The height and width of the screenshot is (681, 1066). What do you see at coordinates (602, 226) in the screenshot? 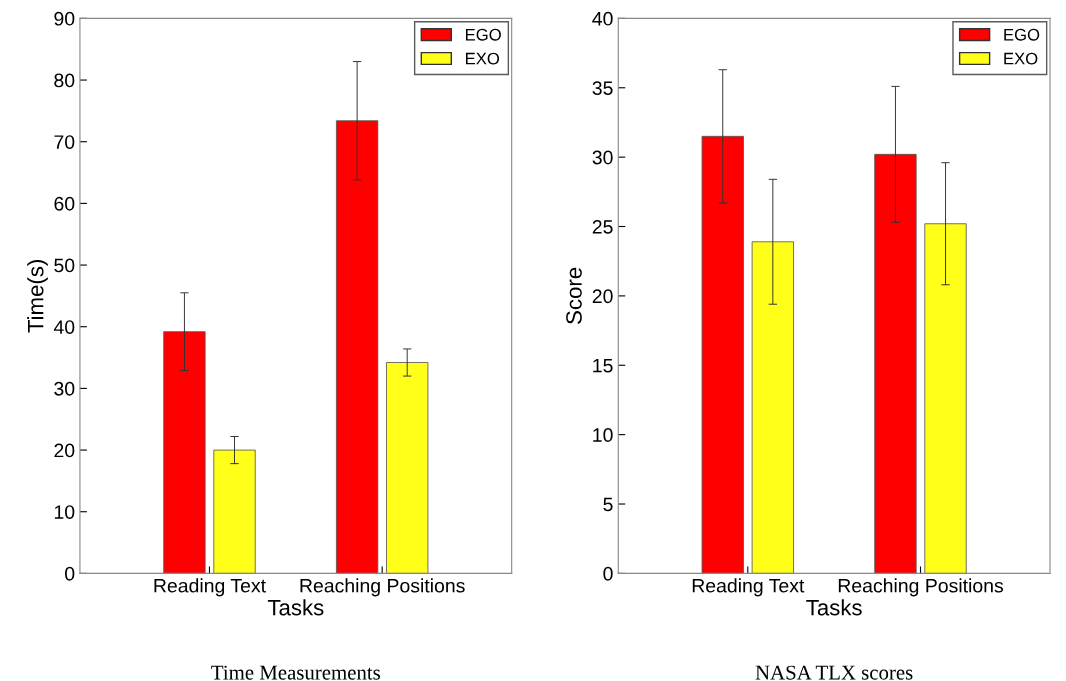
I see `y-tick-label: 25` at bounding box center [602, 226].